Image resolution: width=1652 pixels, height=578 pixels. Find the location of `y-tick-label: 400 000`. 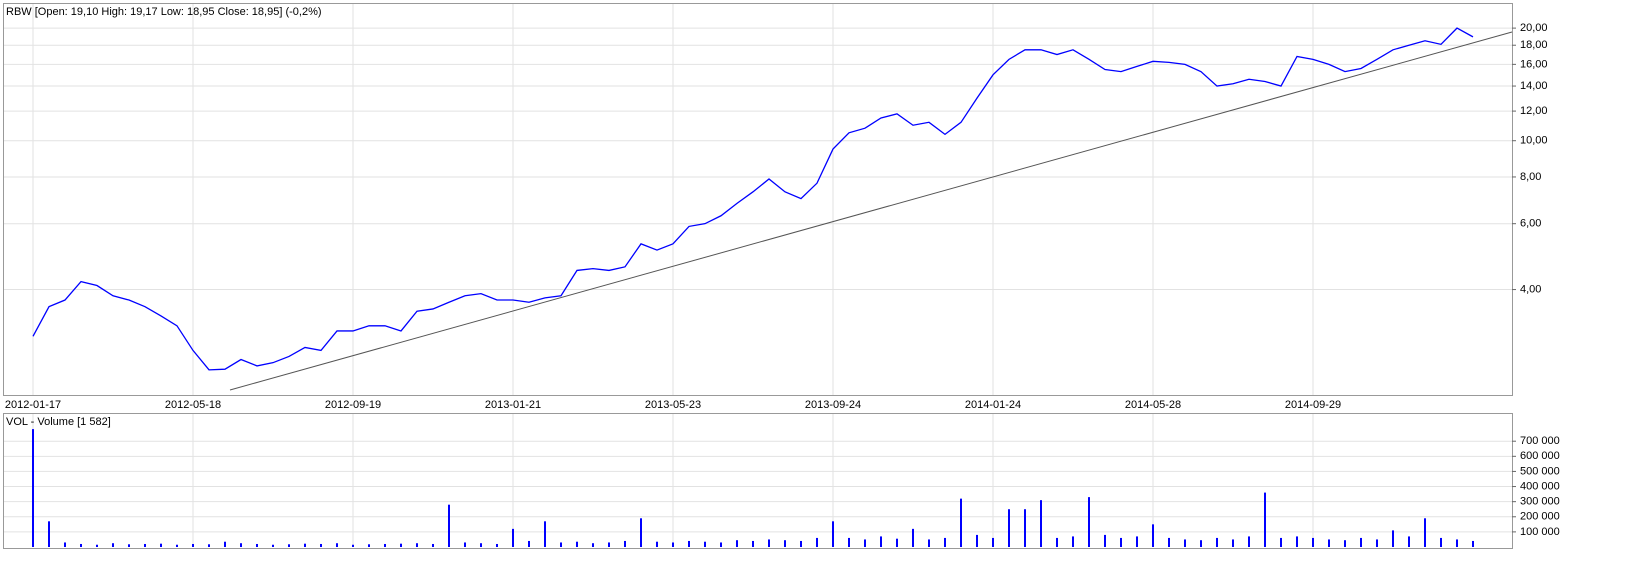

y-tick-label: 400 000 is located at coordinates (1540, 486).